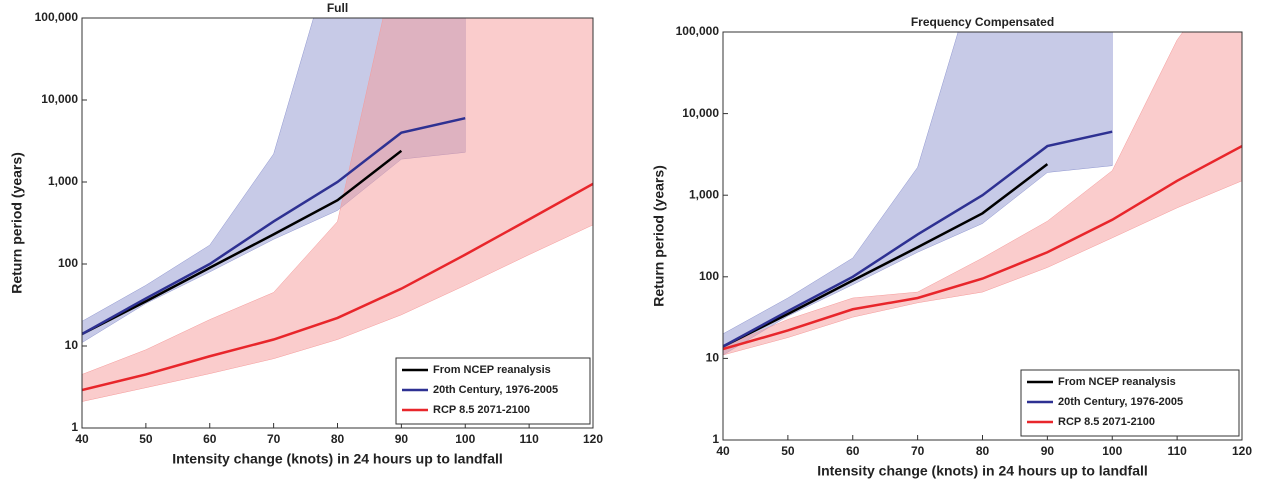 The height and width of the screenshot is (489, 1261). What do you see at coordinates (982, 22) in the screenshot?
I see `chart-title: Frequency Compensated` at bounding box center [982, 22].